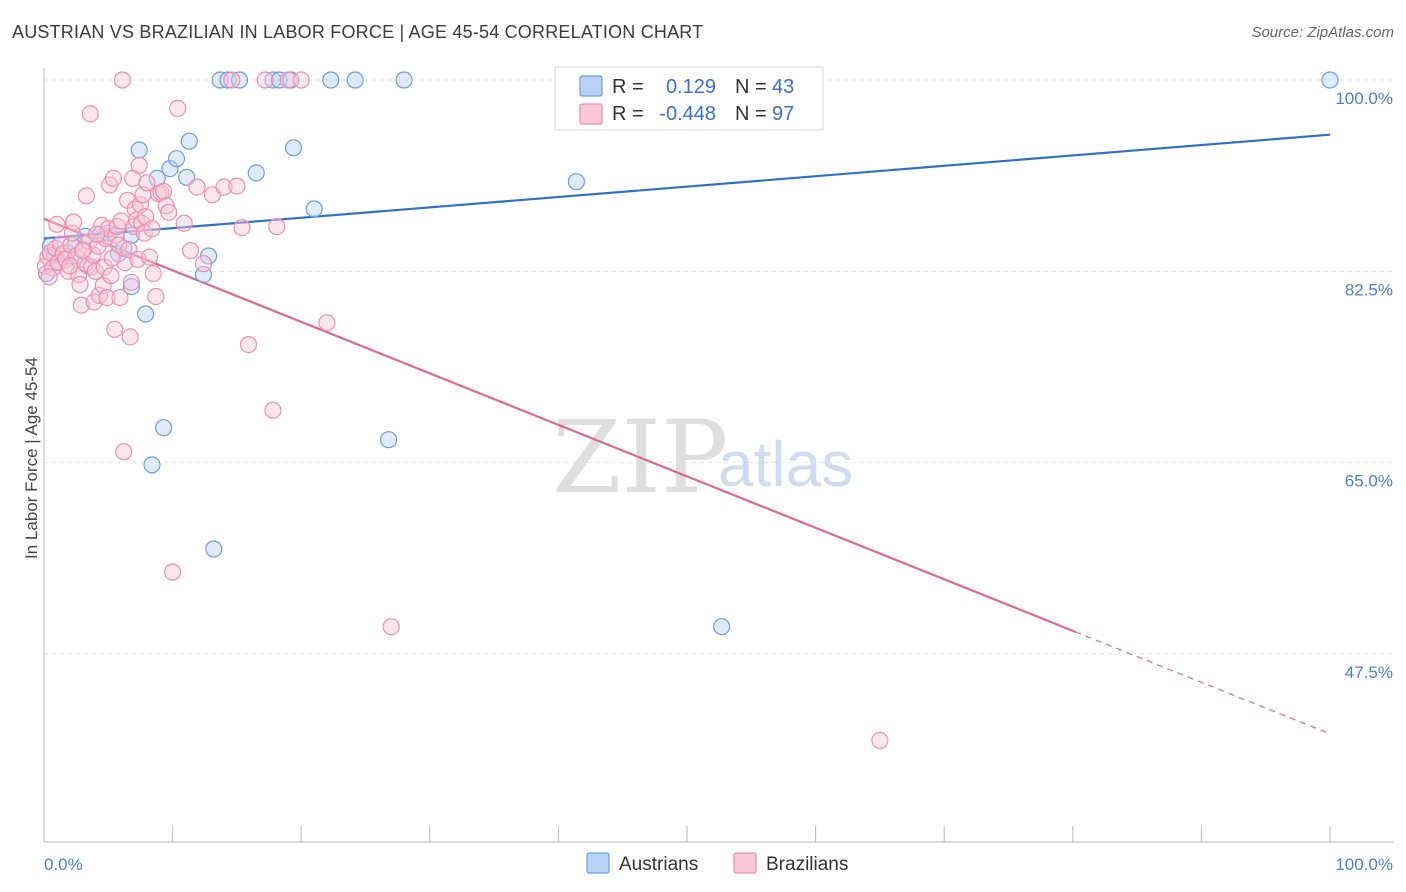  What do you see at coordinates (591, 114) in the screenshot?
I see `legend-swatch-brazilians` at bounding box center [591, 114].